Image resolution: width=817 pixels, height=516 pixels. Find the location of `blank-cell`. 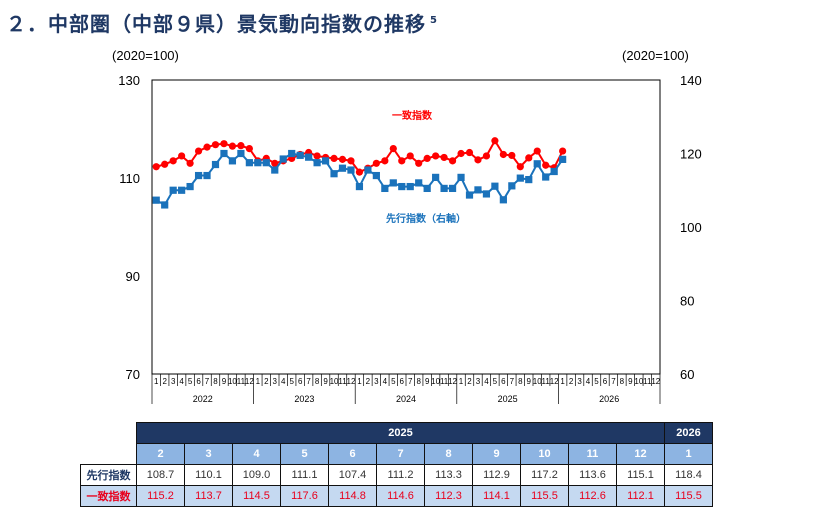

blank-cell is located at coordinates (109, 433).